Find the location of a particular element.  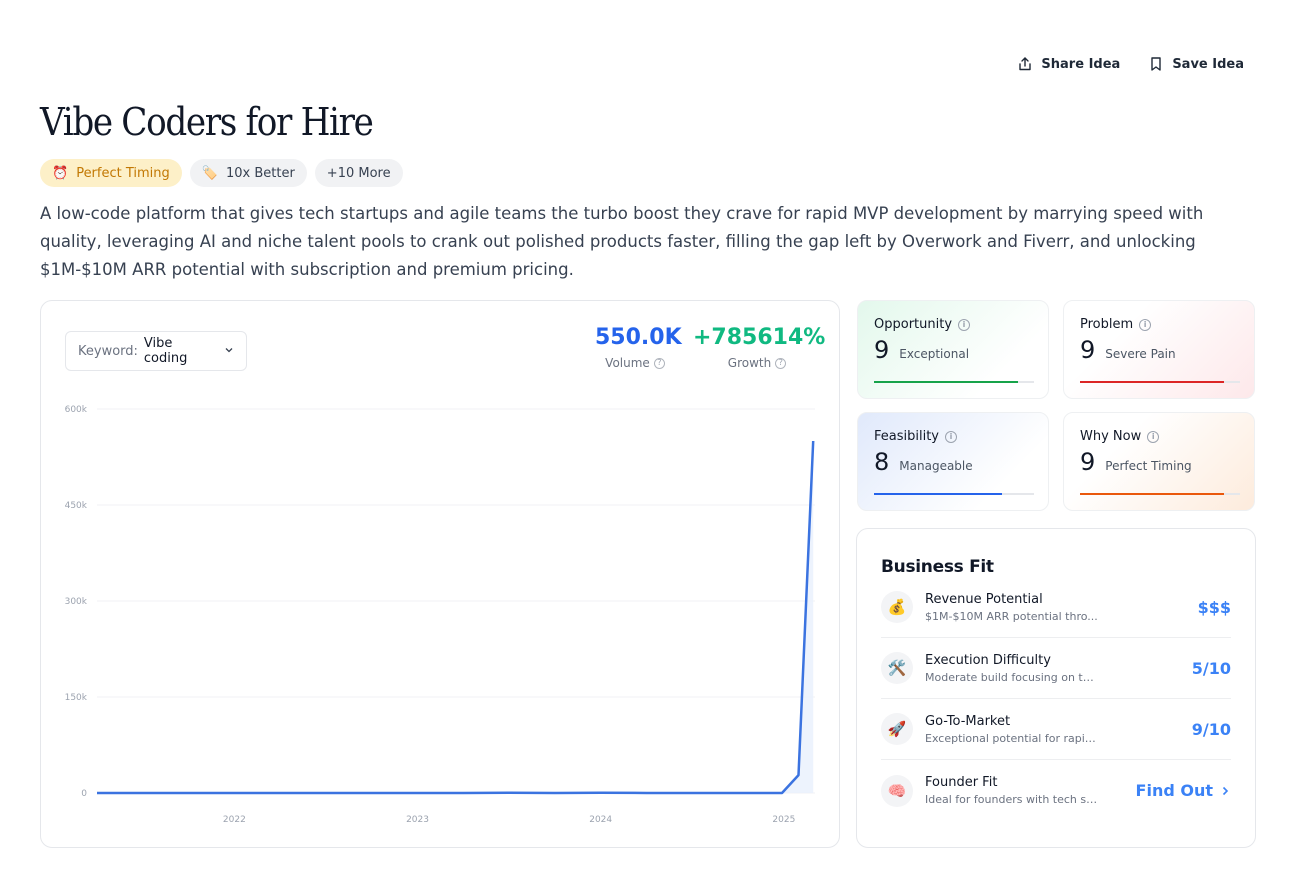

score-label: Severe Pain is located at coordinates (1140, 354).